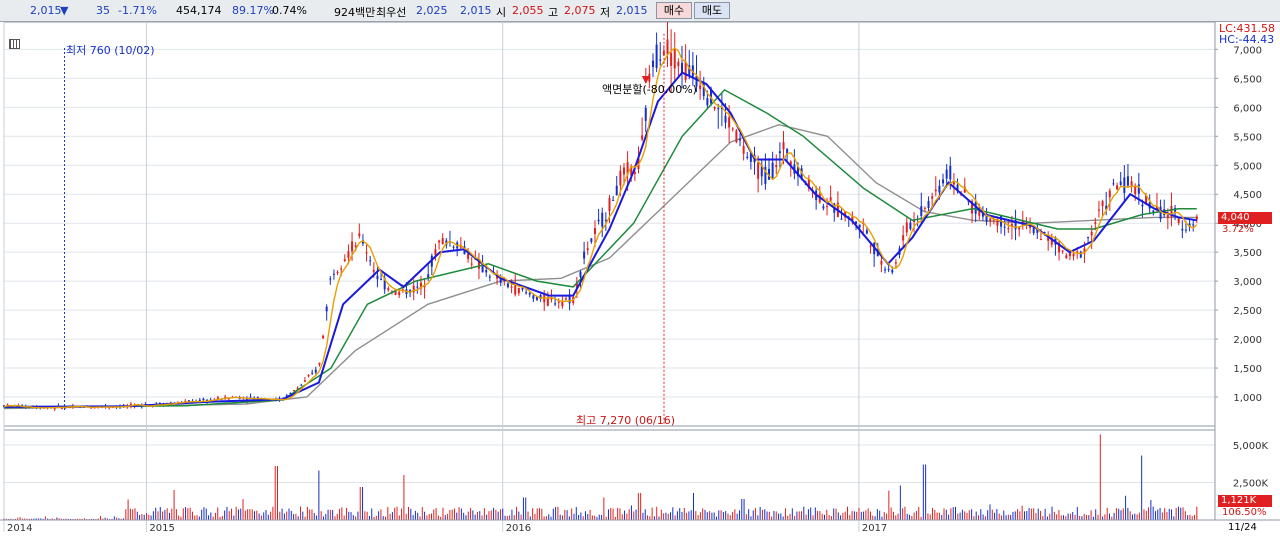 This screenshot has width=1280, height=540. What do you see at coordinates (19, 528) in the screenshot?
I see `x-tick-label: 2014` at bounding box center [19, 528].